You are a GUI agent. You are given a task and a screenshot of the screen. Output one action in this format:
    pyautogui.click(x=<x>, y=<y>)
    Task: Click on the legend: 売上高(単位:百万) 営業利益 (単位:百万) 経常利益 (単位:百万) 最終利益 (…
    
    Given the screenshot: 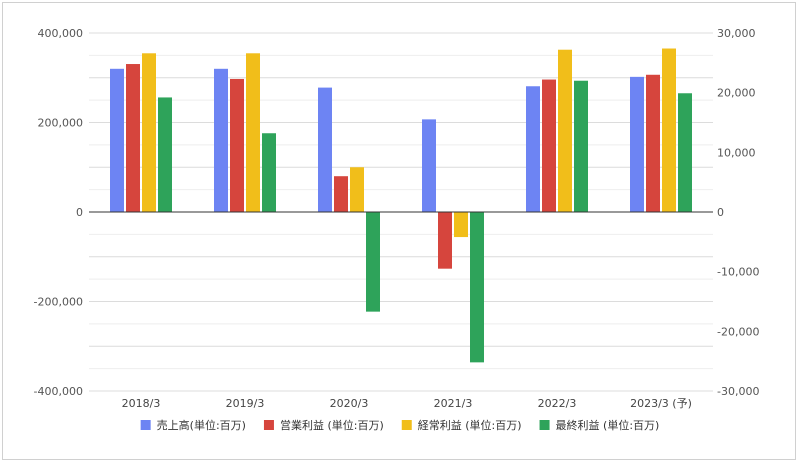 What is the action you would take?
    pyautogui.click(x=400, y=425)
    